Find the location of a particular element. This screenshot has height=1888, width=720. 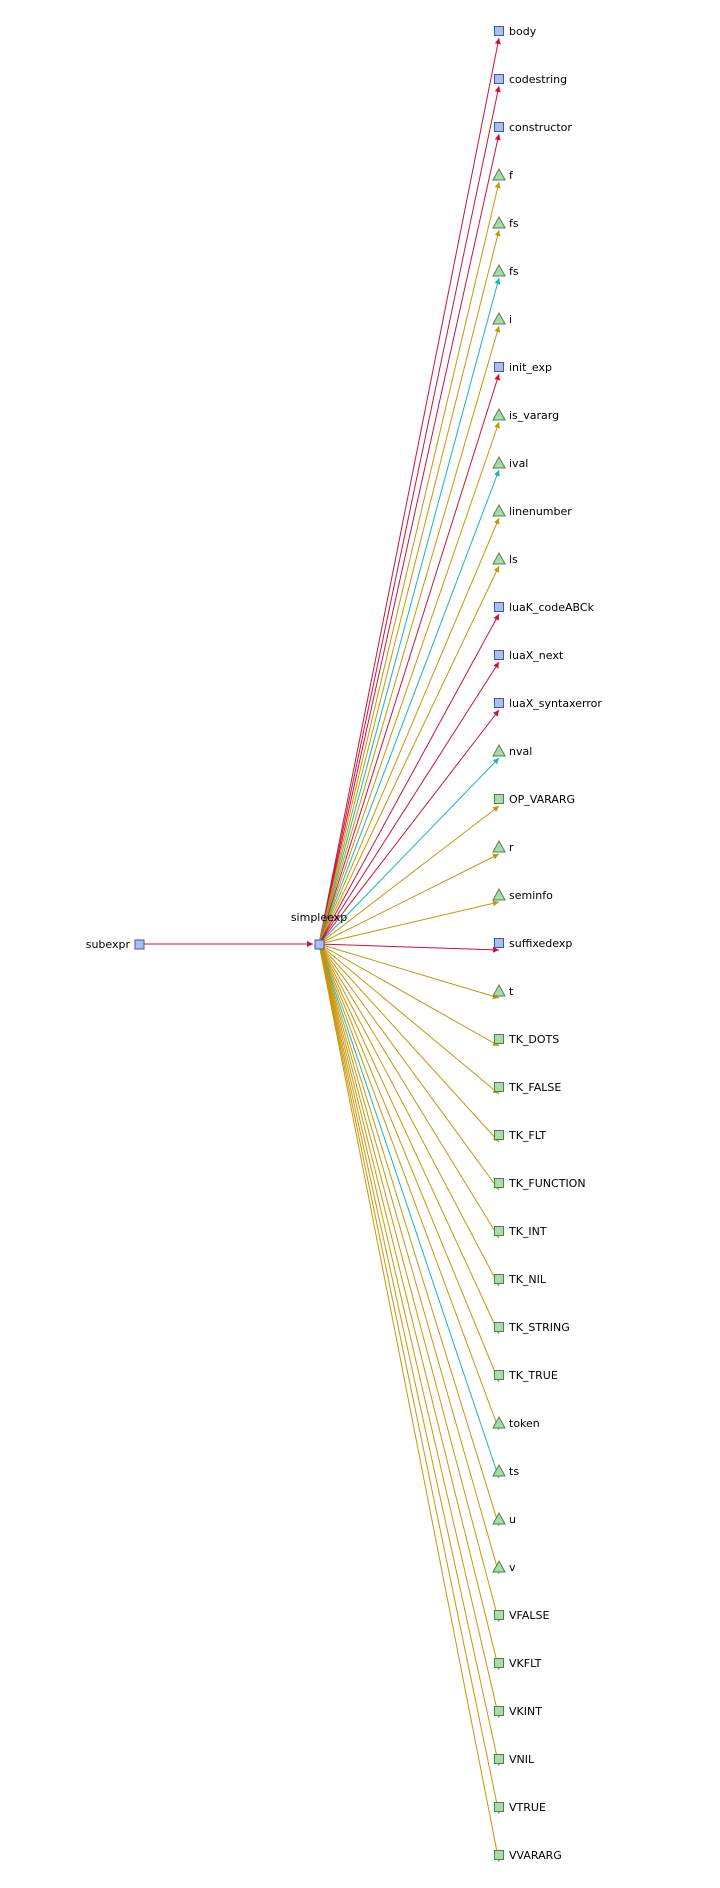

edge-simpleexp-v is located at coordinates (409, 1259).